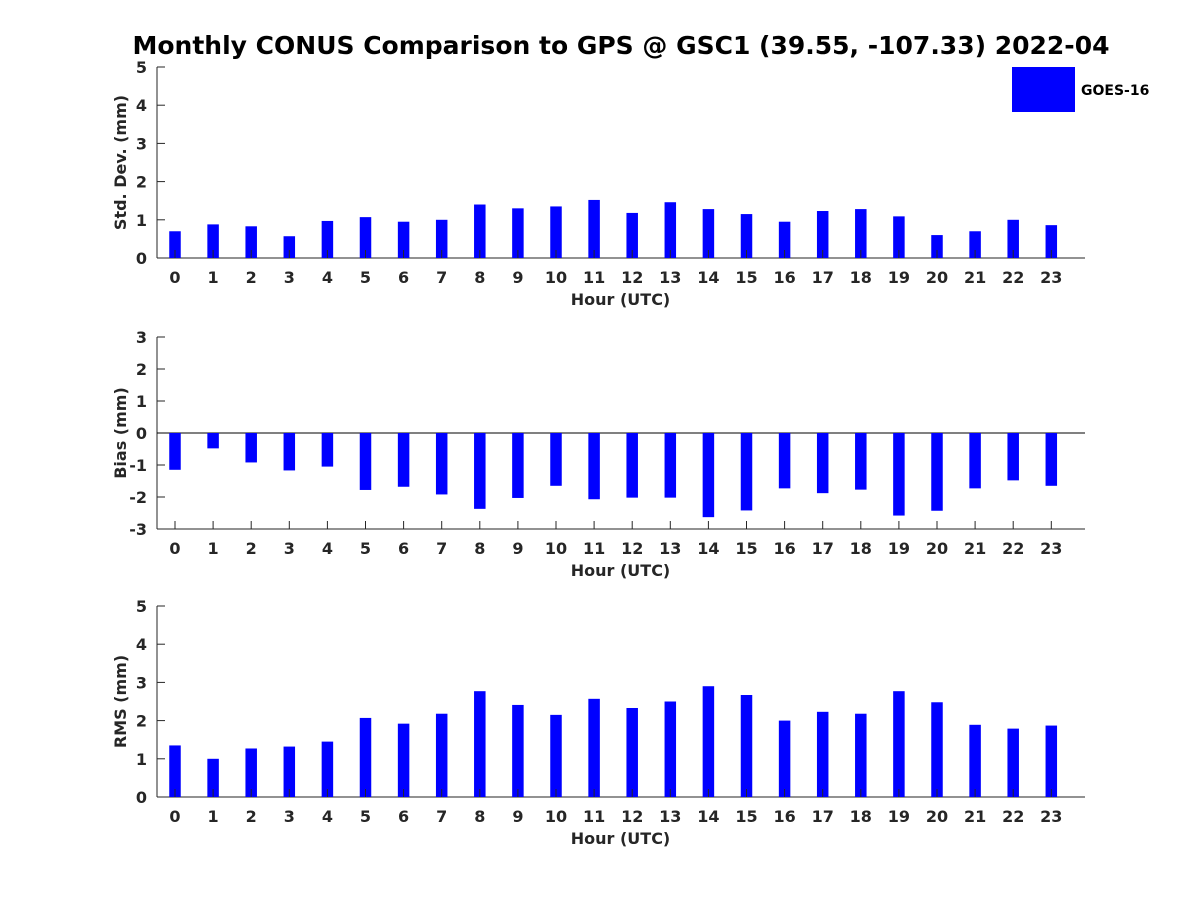 Image resolution: width=1200 pixels, height=900 pixels. What do you see at coordinates (213, 816) in the screenshot?
I see `rms-x-tick-label: 1` at bounding box center [213, 816].